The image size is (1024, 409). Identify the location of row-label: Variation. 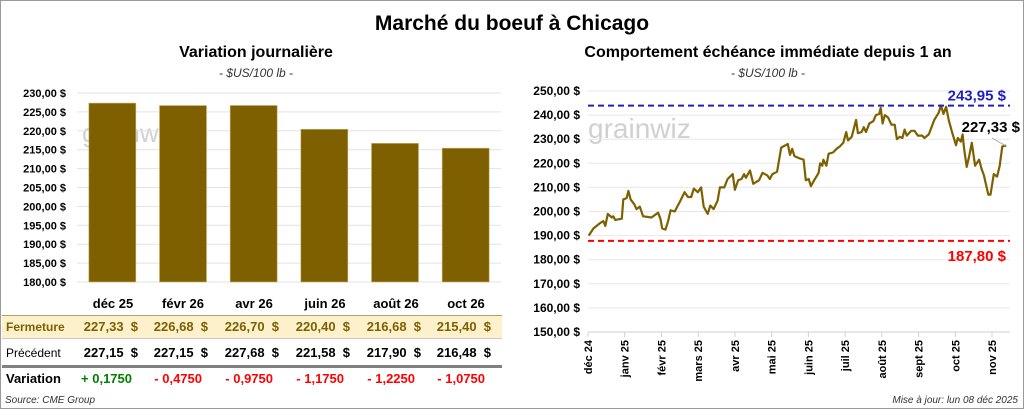
(33, 378).